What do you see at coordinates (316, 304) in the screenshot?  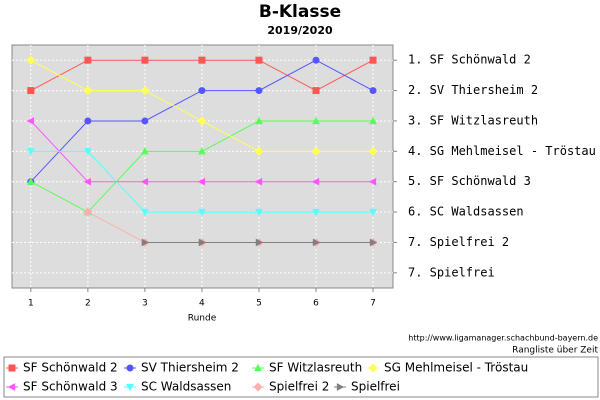 I see `x-tick-label: 6` at bounding box center [316, 304].